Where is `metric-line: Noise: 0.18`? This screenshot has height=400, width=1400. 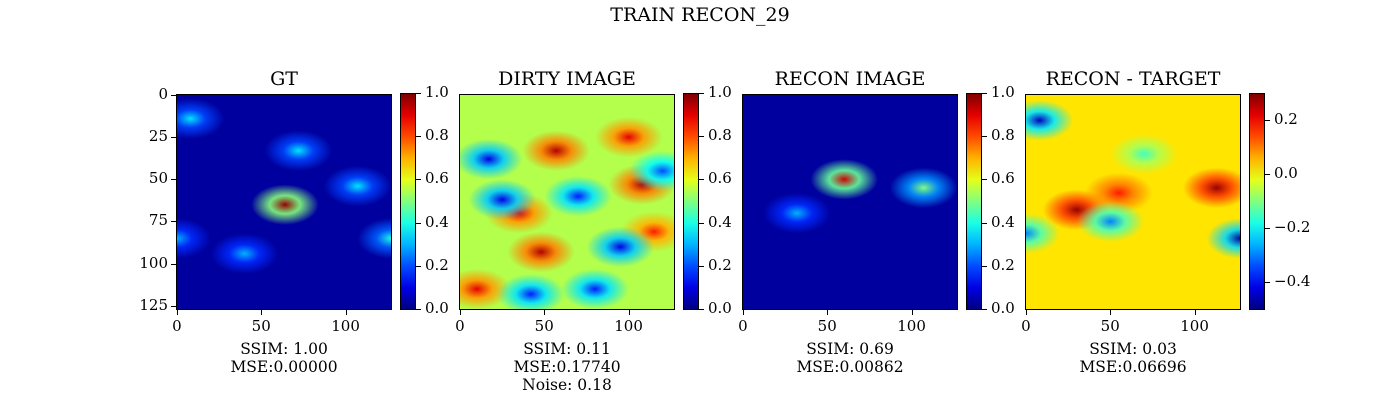
metric-line: Noise: 0.18 is located at coordinates (567, 385).